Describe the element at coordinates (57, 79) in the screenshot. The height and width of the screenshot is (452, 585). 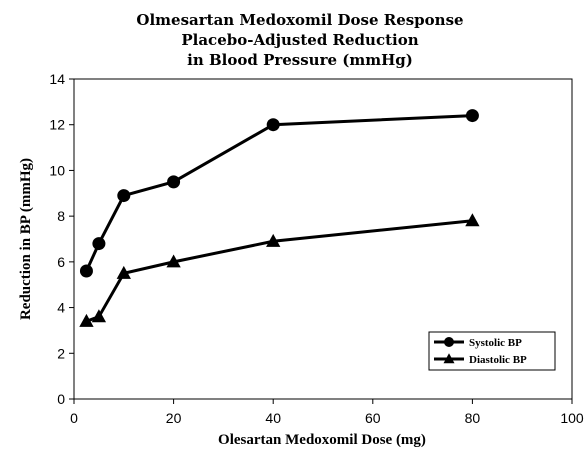
I see `y-tick-label: 14` at that location.